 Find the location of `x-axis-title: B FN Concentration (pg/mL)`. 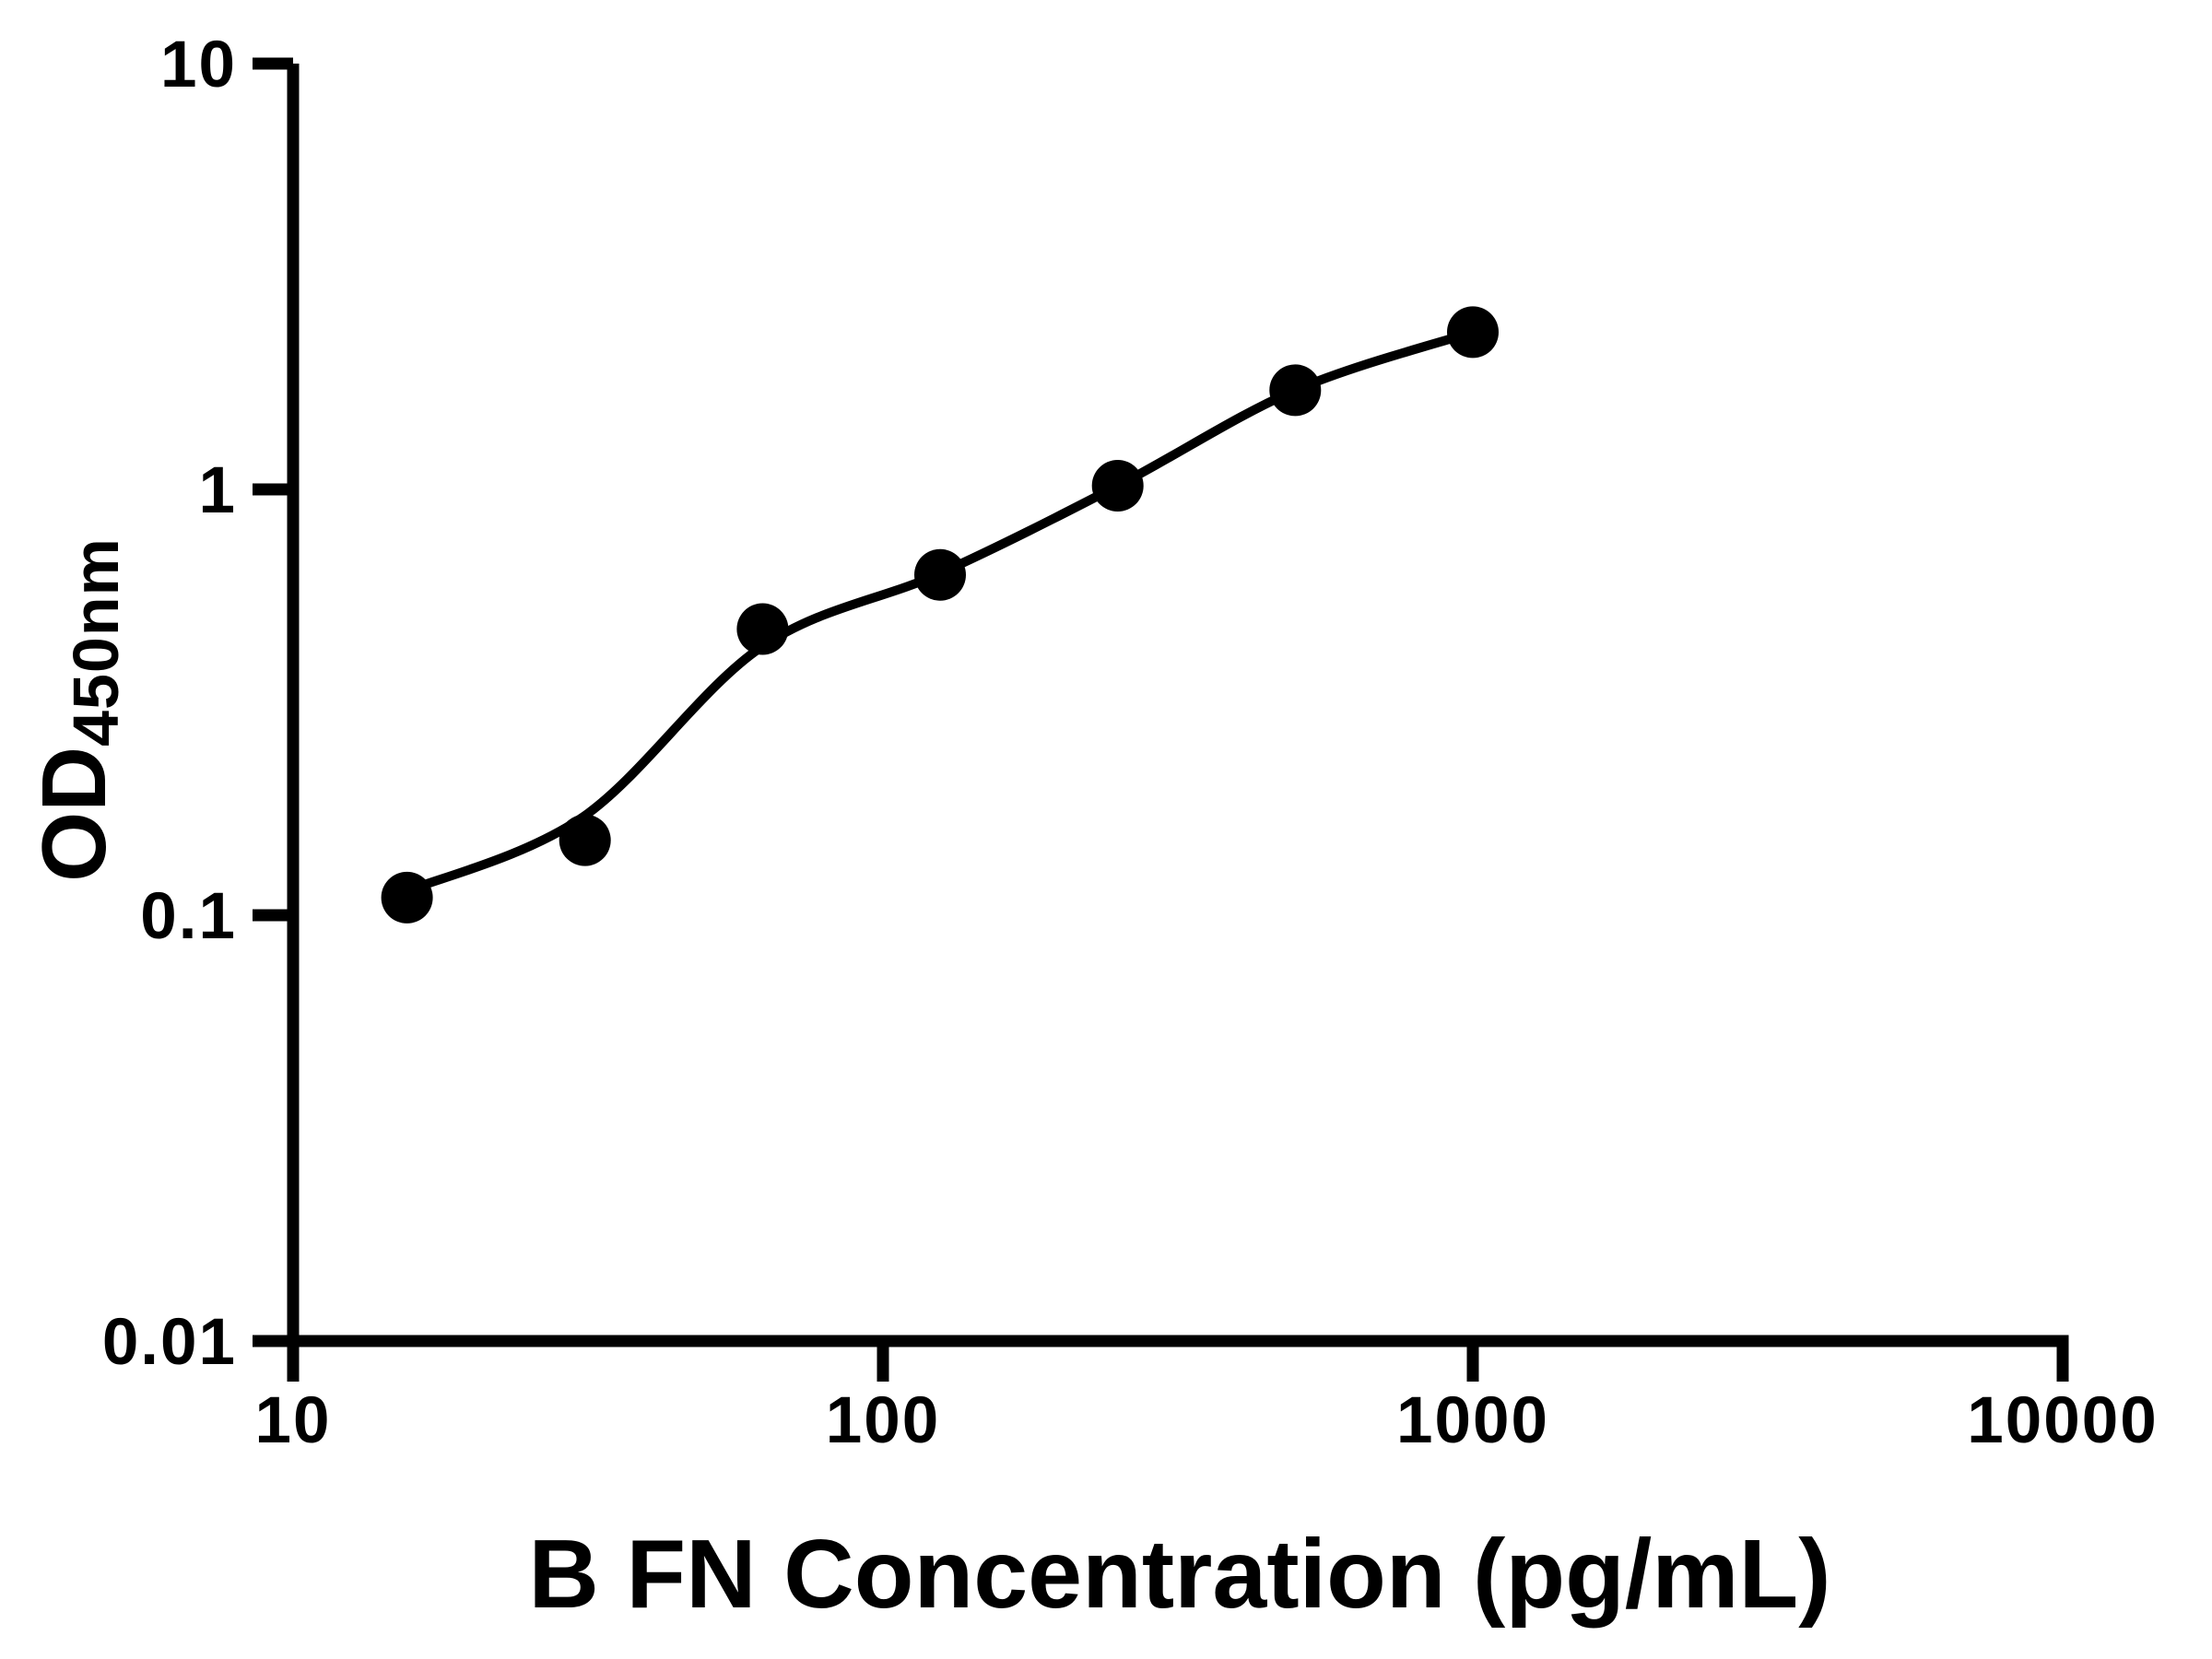

x-axis-title: B FN Concentration (pg/mL) is located at coordinates (1179, 1574).